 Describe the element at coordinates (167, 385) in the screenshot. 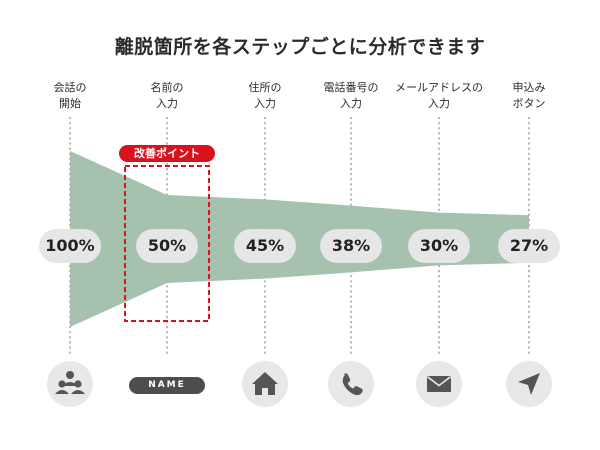

I see `name-tag-icon: NAME` at that location.